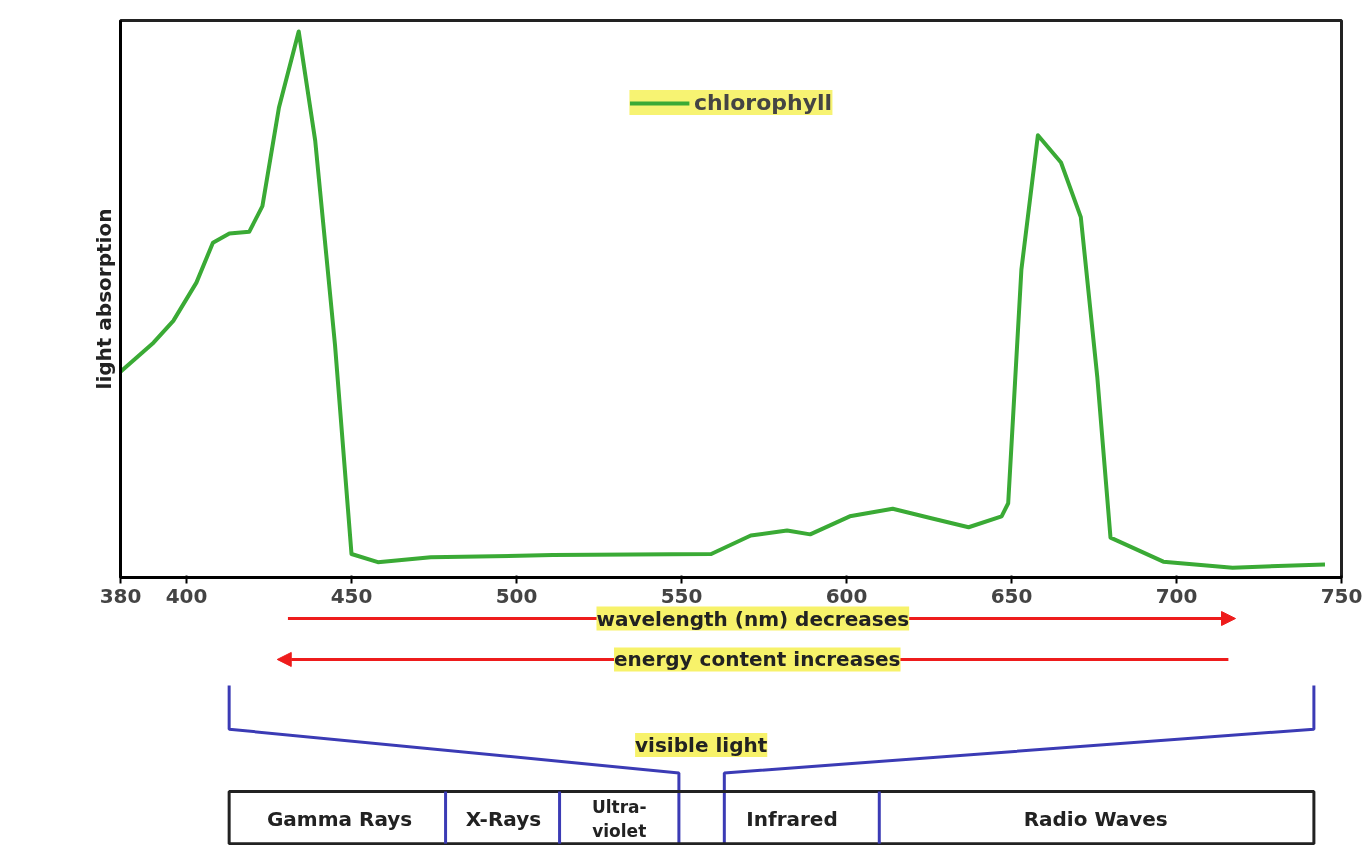 The image size is (1371, 851). Describe the element at coordinates (1011, 595) in the screenshot. I see `x-tick-label: 650` at that location.